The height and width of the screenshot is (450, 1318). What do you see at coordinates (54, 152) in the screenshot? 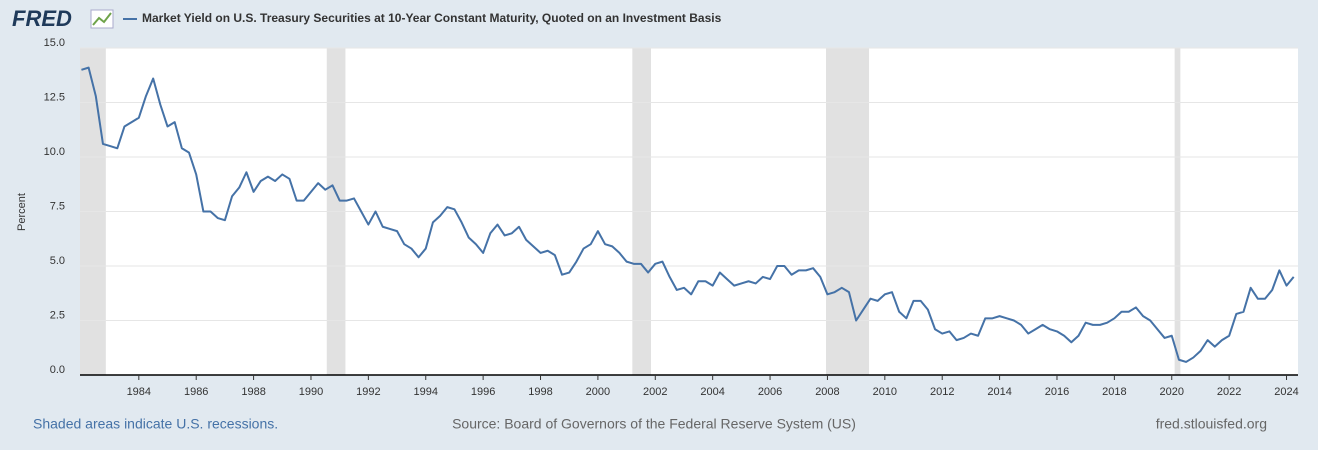
I see `y-tick-label: 10.0` at bounding box center [54, 152].